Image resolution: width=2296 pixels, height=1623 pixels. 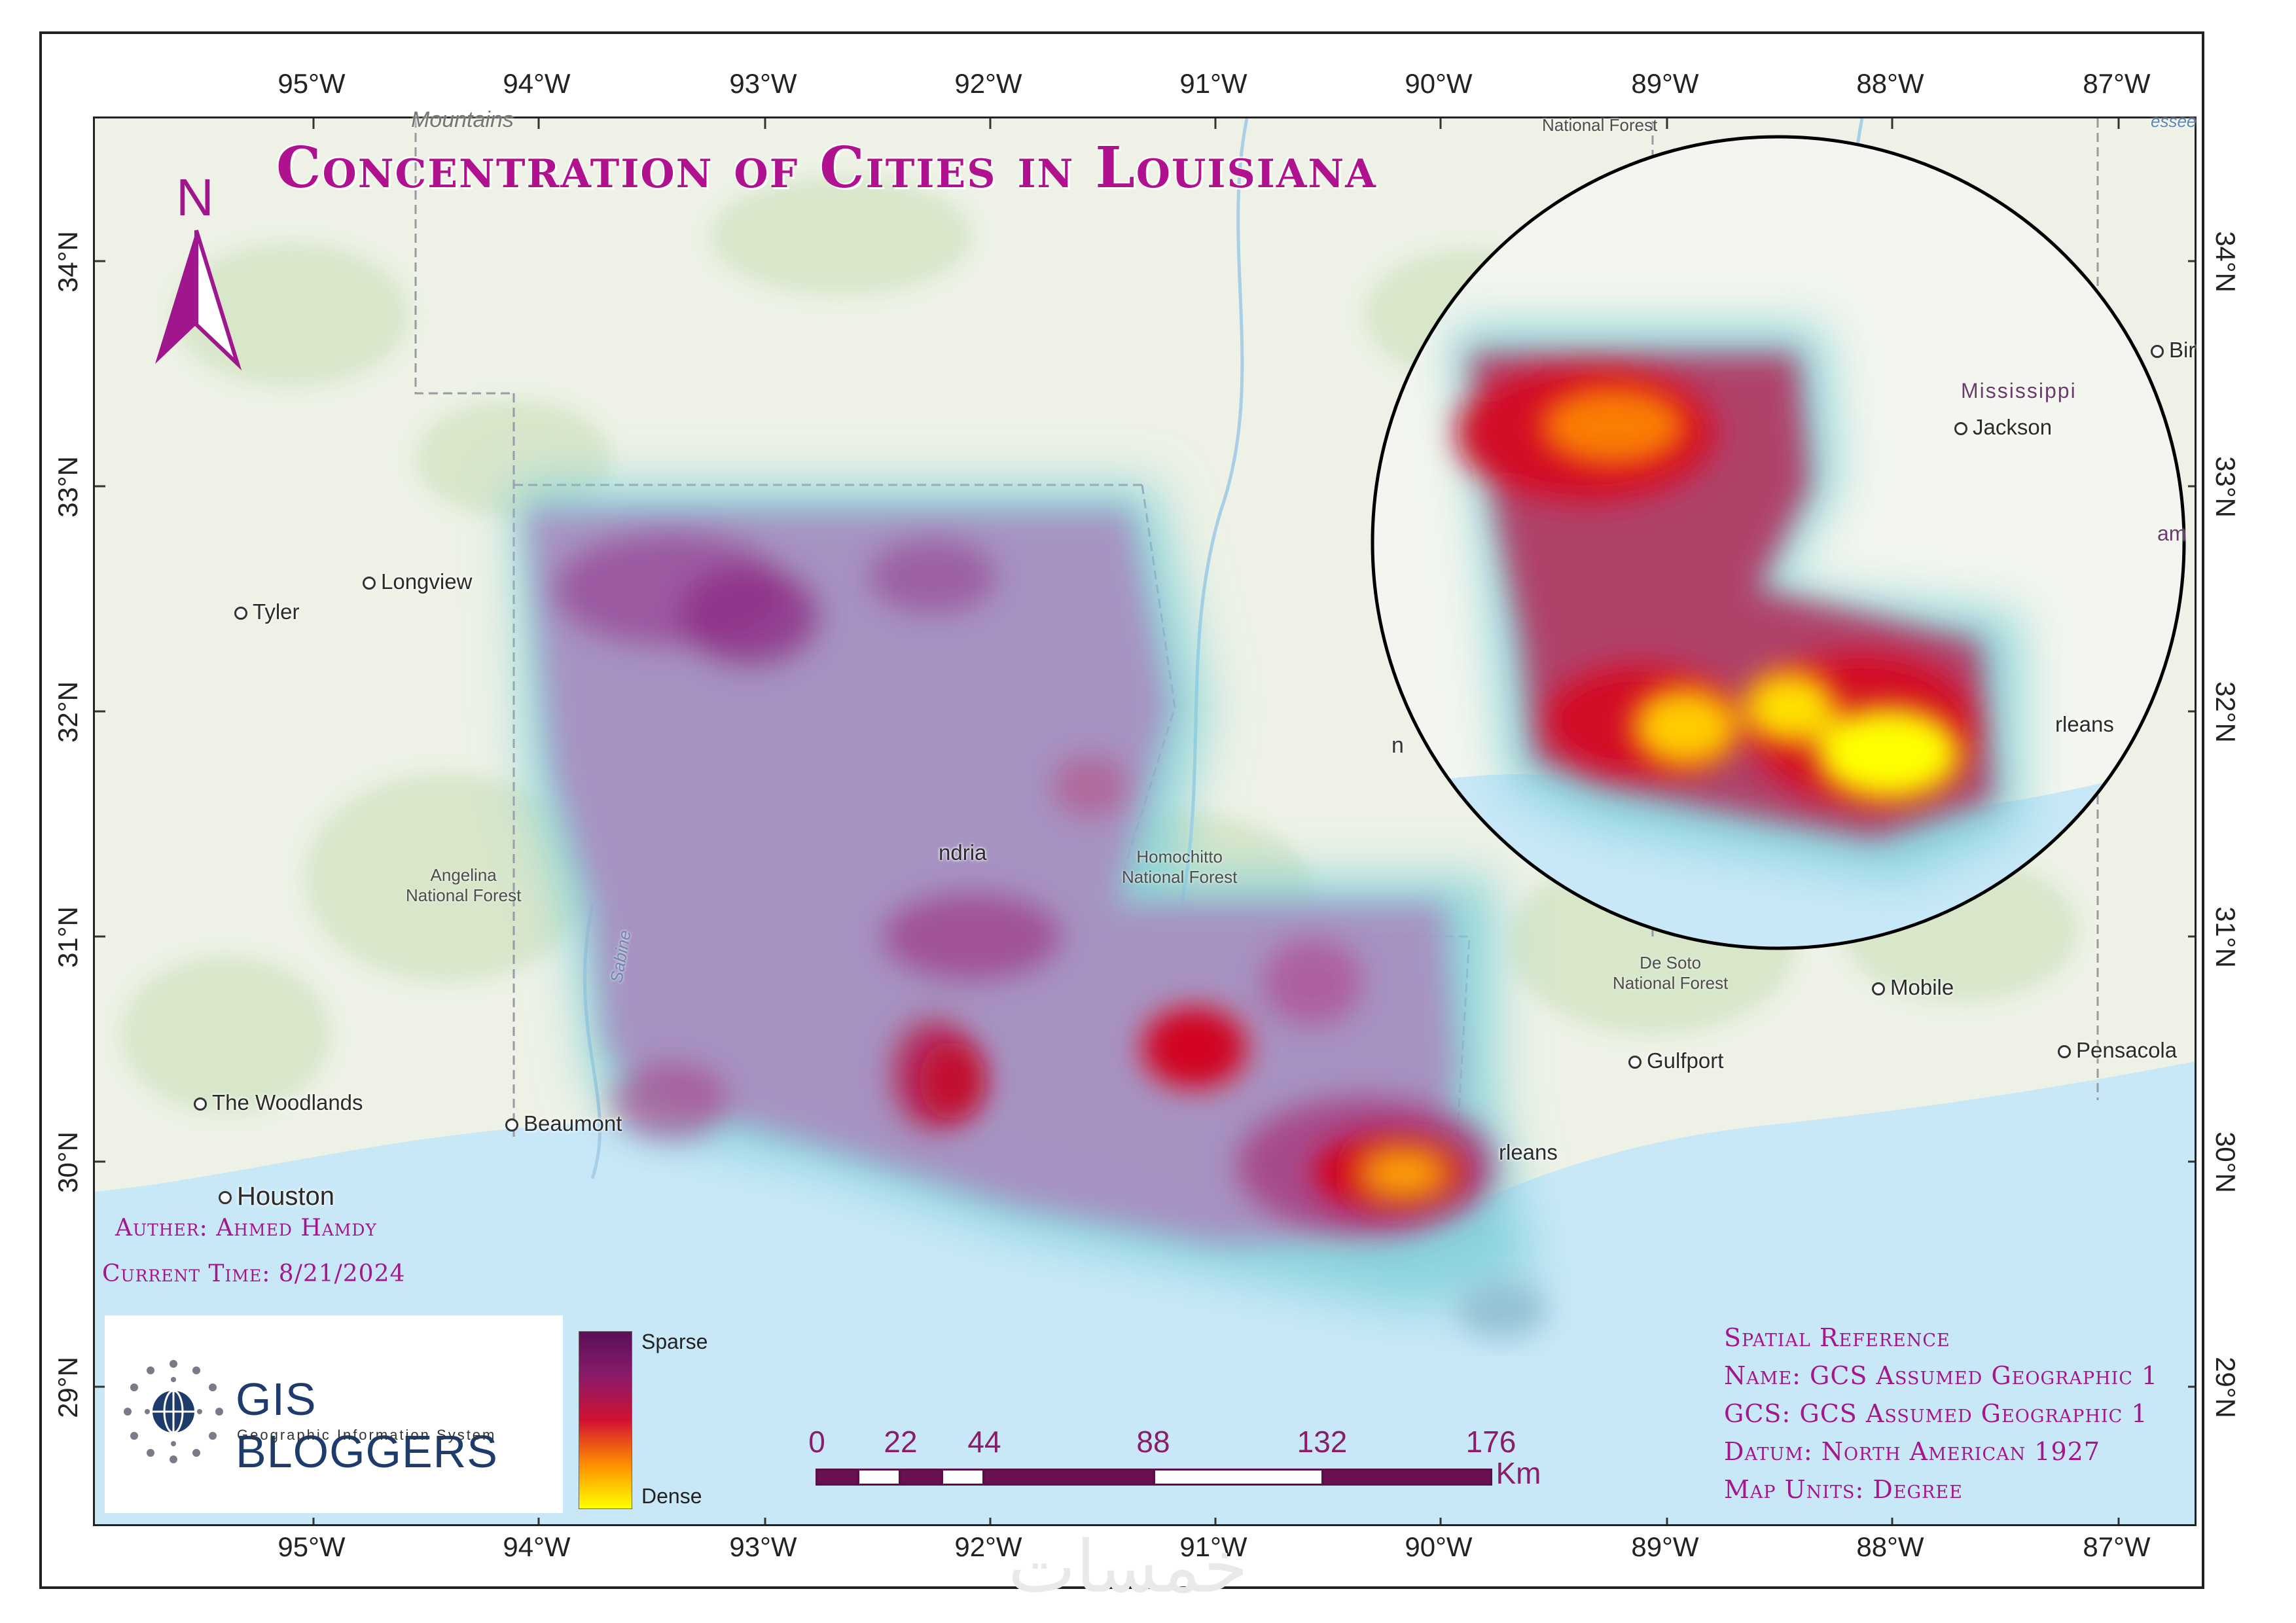 What do you see at coordinates (463, 875) in the screenshot?
I see `forest-angelina-line1: Angelina` at bounding box center [463, 875].